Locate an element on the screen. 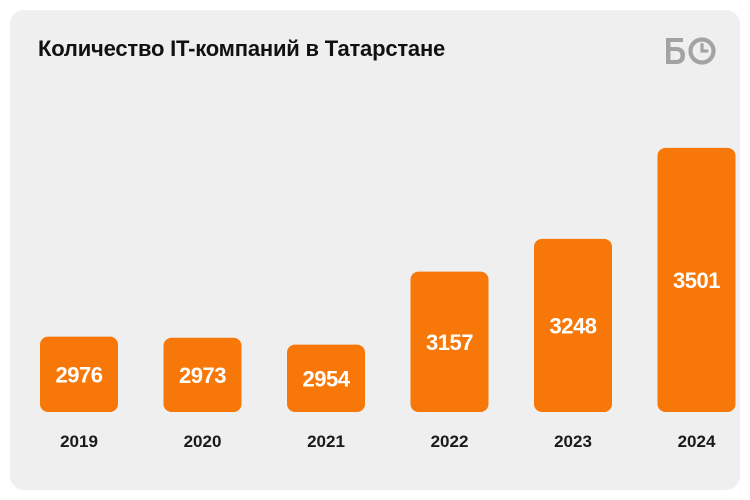  x-tick-label: 2021 is located at coordinates (326, 441).